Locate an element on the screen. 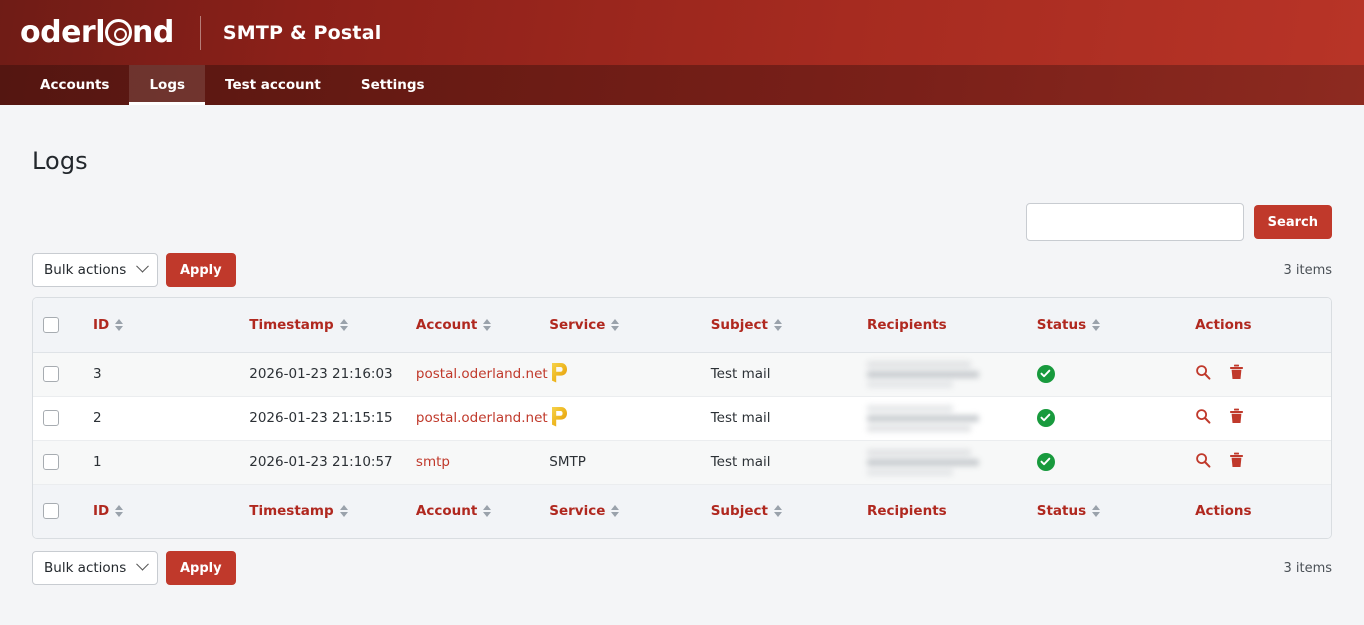  logo-text-after: nd is located at coordinates (153, 32).